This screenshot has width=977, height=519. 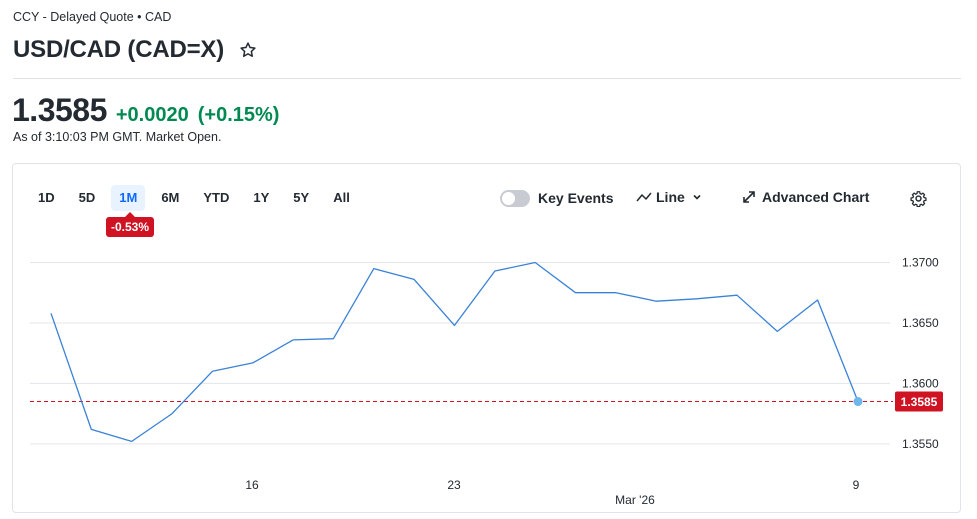 I want to click on title-row: USD/CAD (CAD=X), so click(x=135, y=50).